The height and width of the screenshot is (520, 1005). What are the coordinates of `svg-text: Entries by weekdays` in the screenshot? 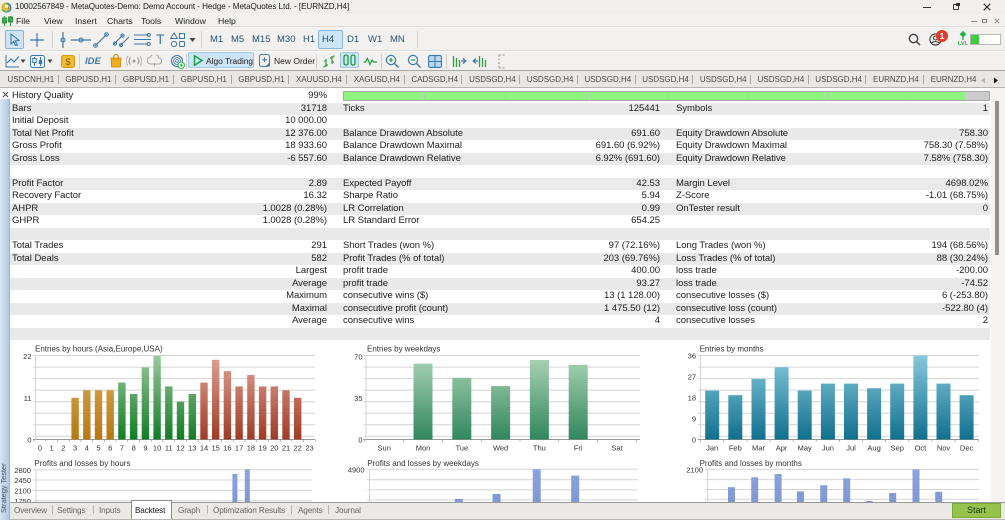 It's located at (403, 349).